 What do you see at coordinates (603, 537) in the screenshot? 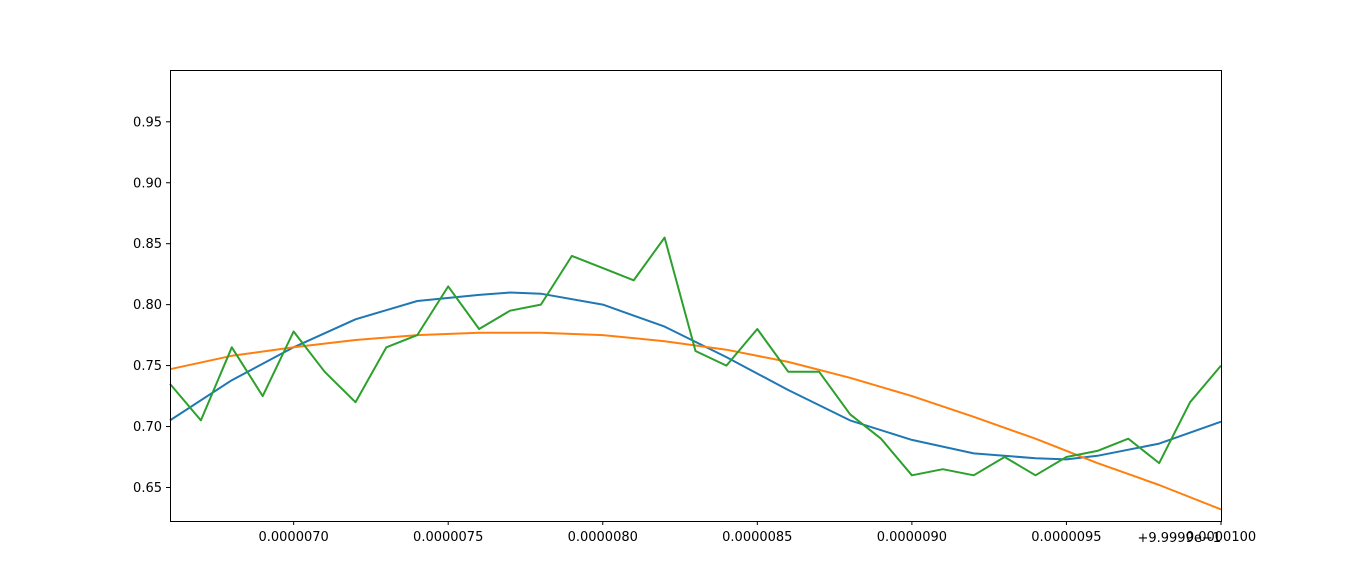
I see `x-tick-label: 0.0000080` at bounding box center [603, 537].